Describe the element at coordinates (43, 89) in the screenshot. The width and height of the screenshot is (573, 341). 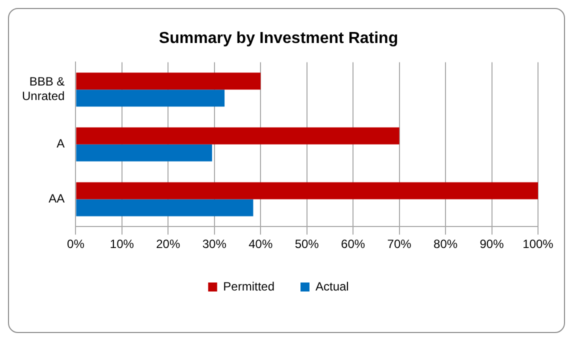
I see `y-tick-label: BBB & Unrated` at that location.